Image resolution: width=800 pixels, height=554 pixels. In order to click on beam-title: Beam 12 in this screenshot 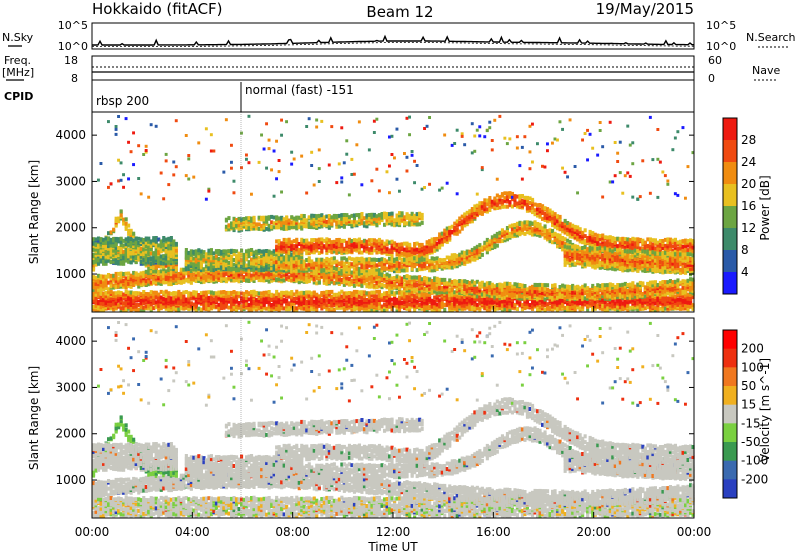, I will do `click(399, 12)`.